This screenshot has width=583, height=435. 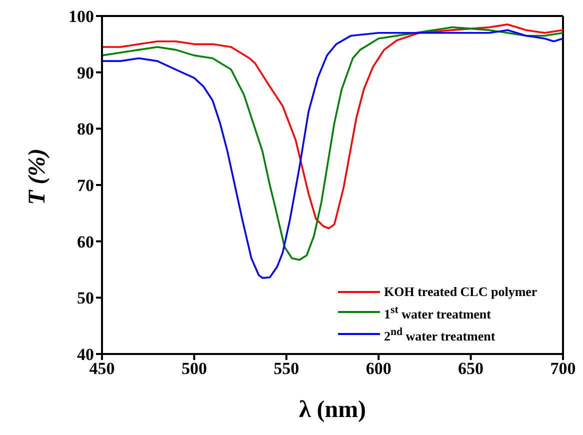 I want to click on y-tick-label: 90, so click(x=85, y=72).